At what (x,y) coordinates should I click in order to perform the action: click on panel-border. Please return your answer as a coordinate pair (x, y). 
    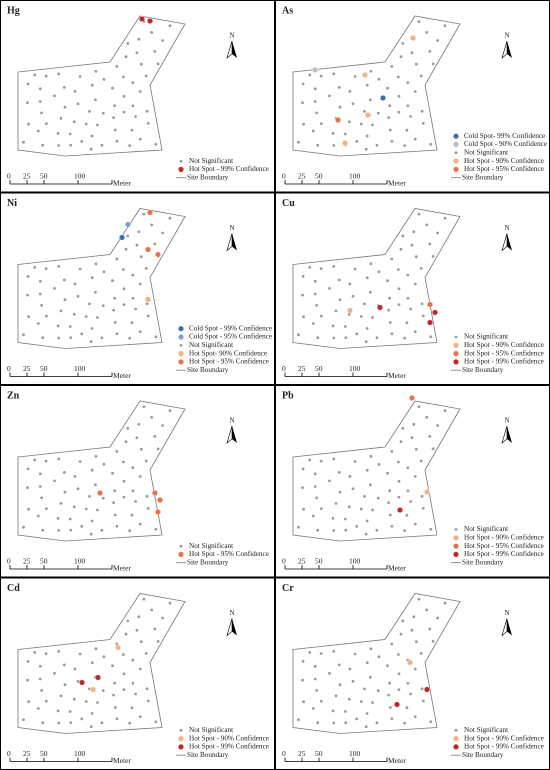
    Looking at the image, I should click on (412, 673).